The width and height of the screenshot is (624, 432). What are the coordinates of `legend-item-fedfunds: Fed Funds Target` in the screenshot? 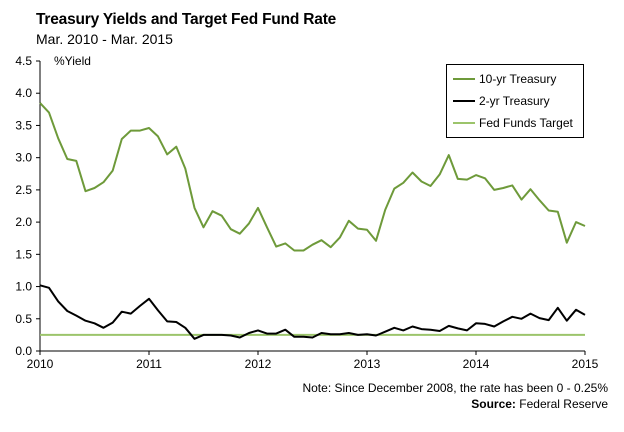 It's located at (513, 123).